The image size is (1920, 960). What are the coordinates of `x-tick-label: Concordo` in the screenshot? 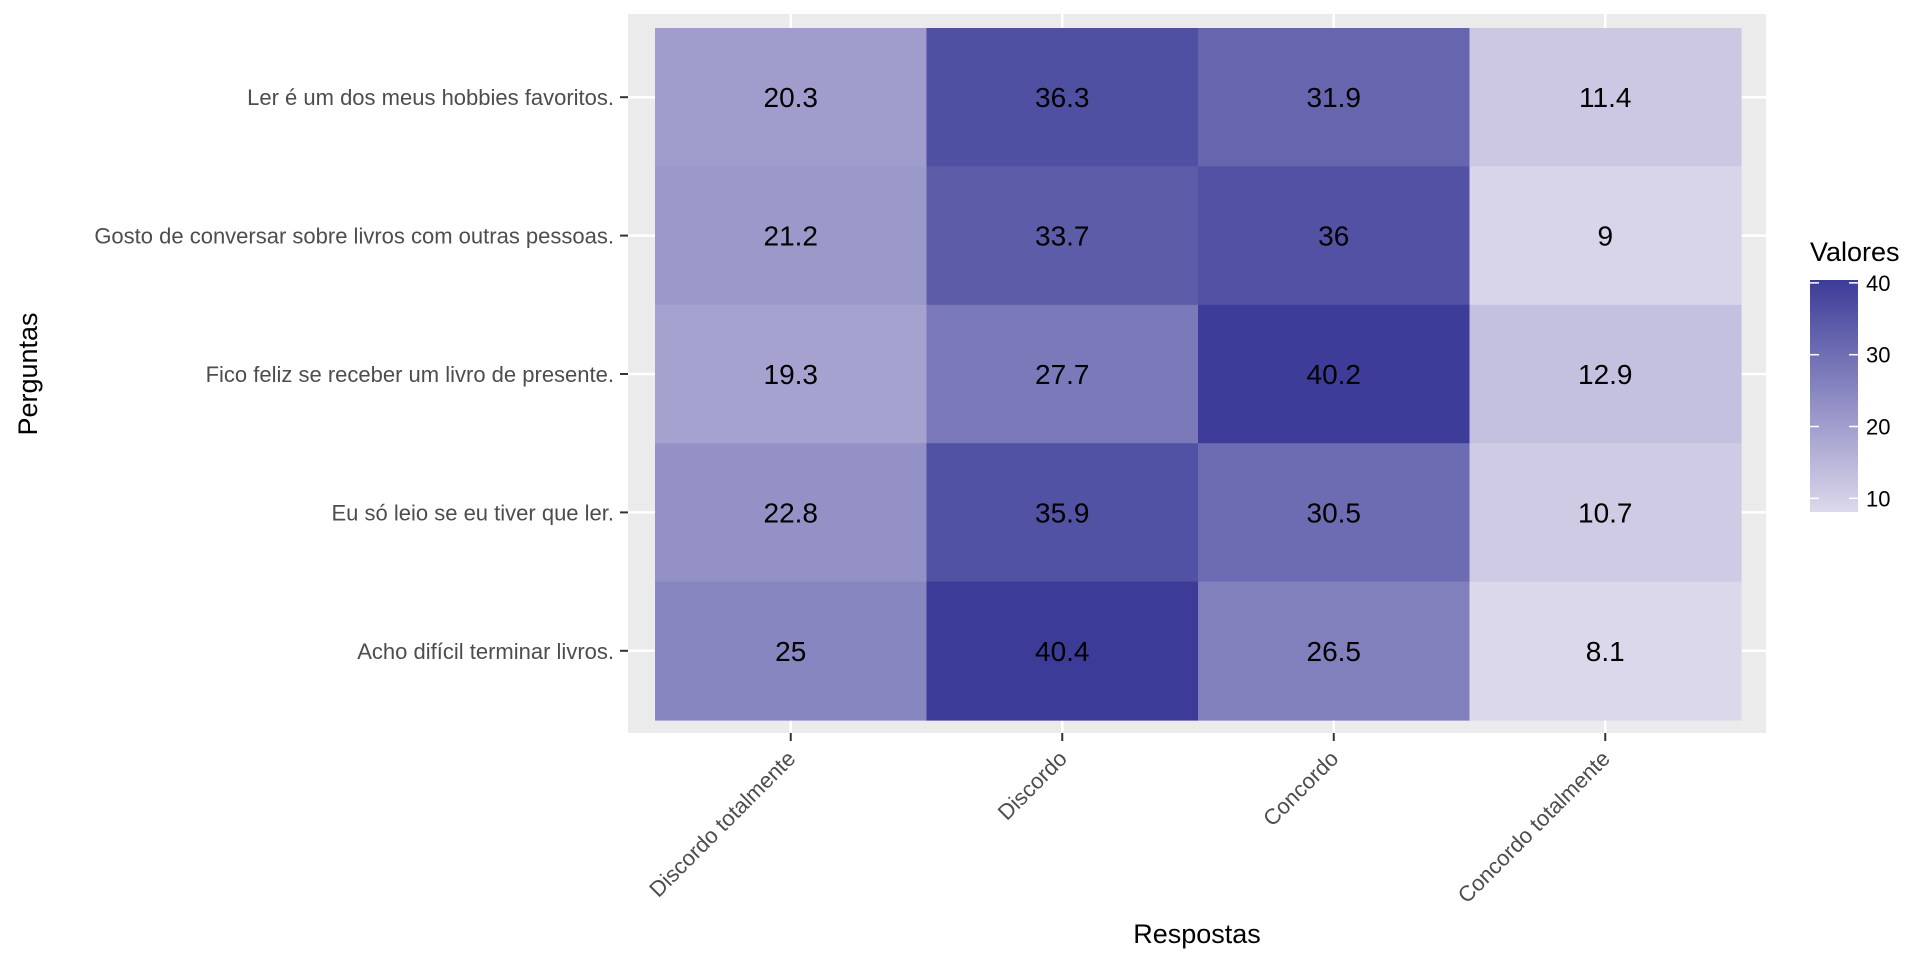 It's located at (1300, 788).